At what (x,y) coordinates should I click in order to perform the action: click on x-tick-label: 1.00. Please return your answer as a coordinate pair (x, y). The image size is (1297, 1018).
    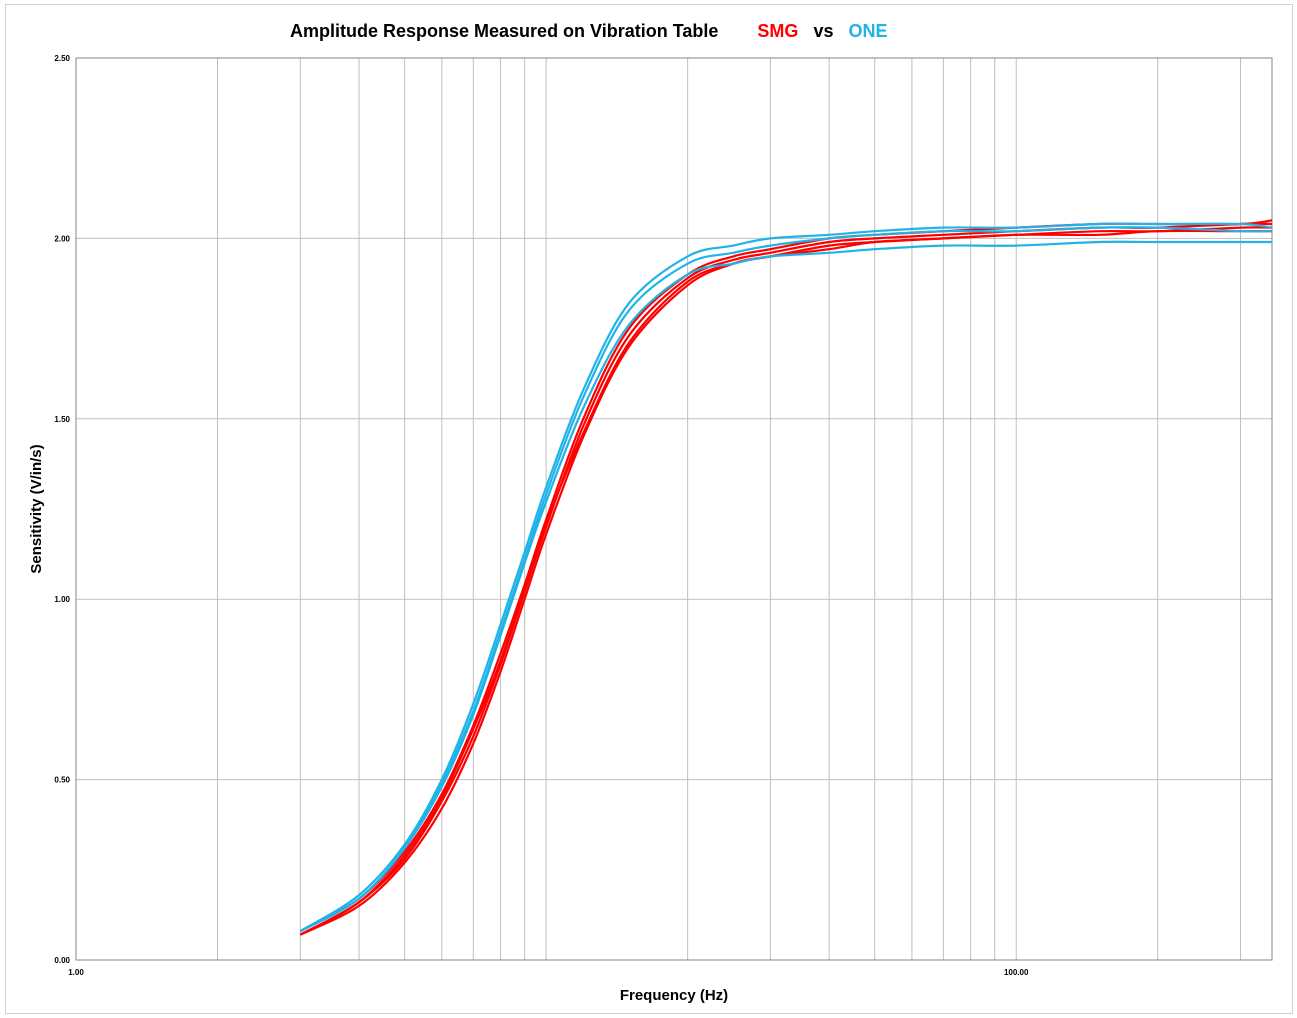
    Looking at the image, I should click on (76, 972).